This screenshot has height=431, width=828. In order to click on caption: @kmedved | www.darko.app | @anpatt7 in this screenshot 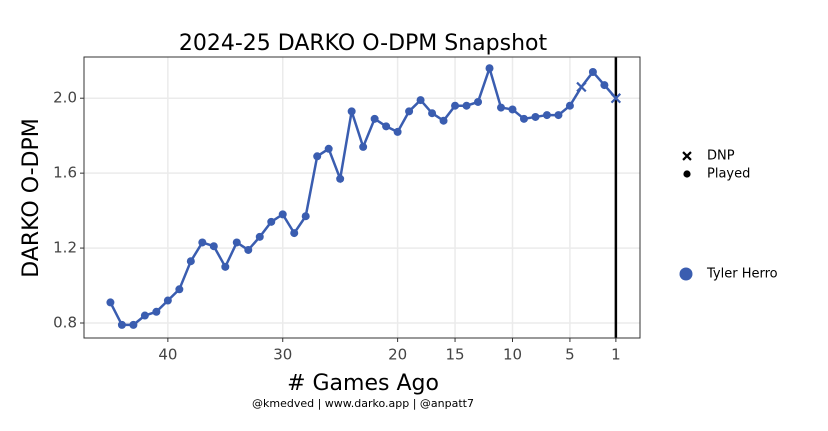, I will do `click(363, 403)`.